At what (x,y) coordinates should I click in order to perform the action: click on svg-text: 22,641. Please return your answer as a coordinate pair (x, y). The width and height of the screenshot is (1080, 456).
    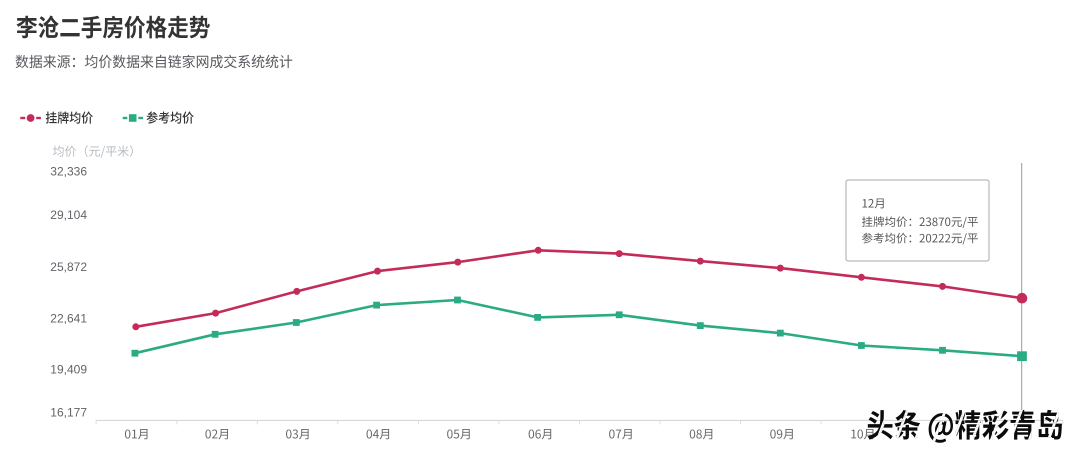
    Looking at the image, I should click on (68, 319).